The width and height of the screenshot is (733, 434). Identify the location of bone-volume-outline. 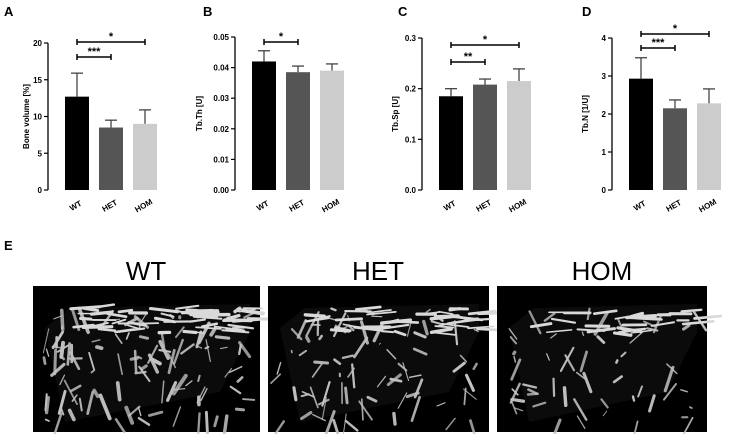
(379, 363).